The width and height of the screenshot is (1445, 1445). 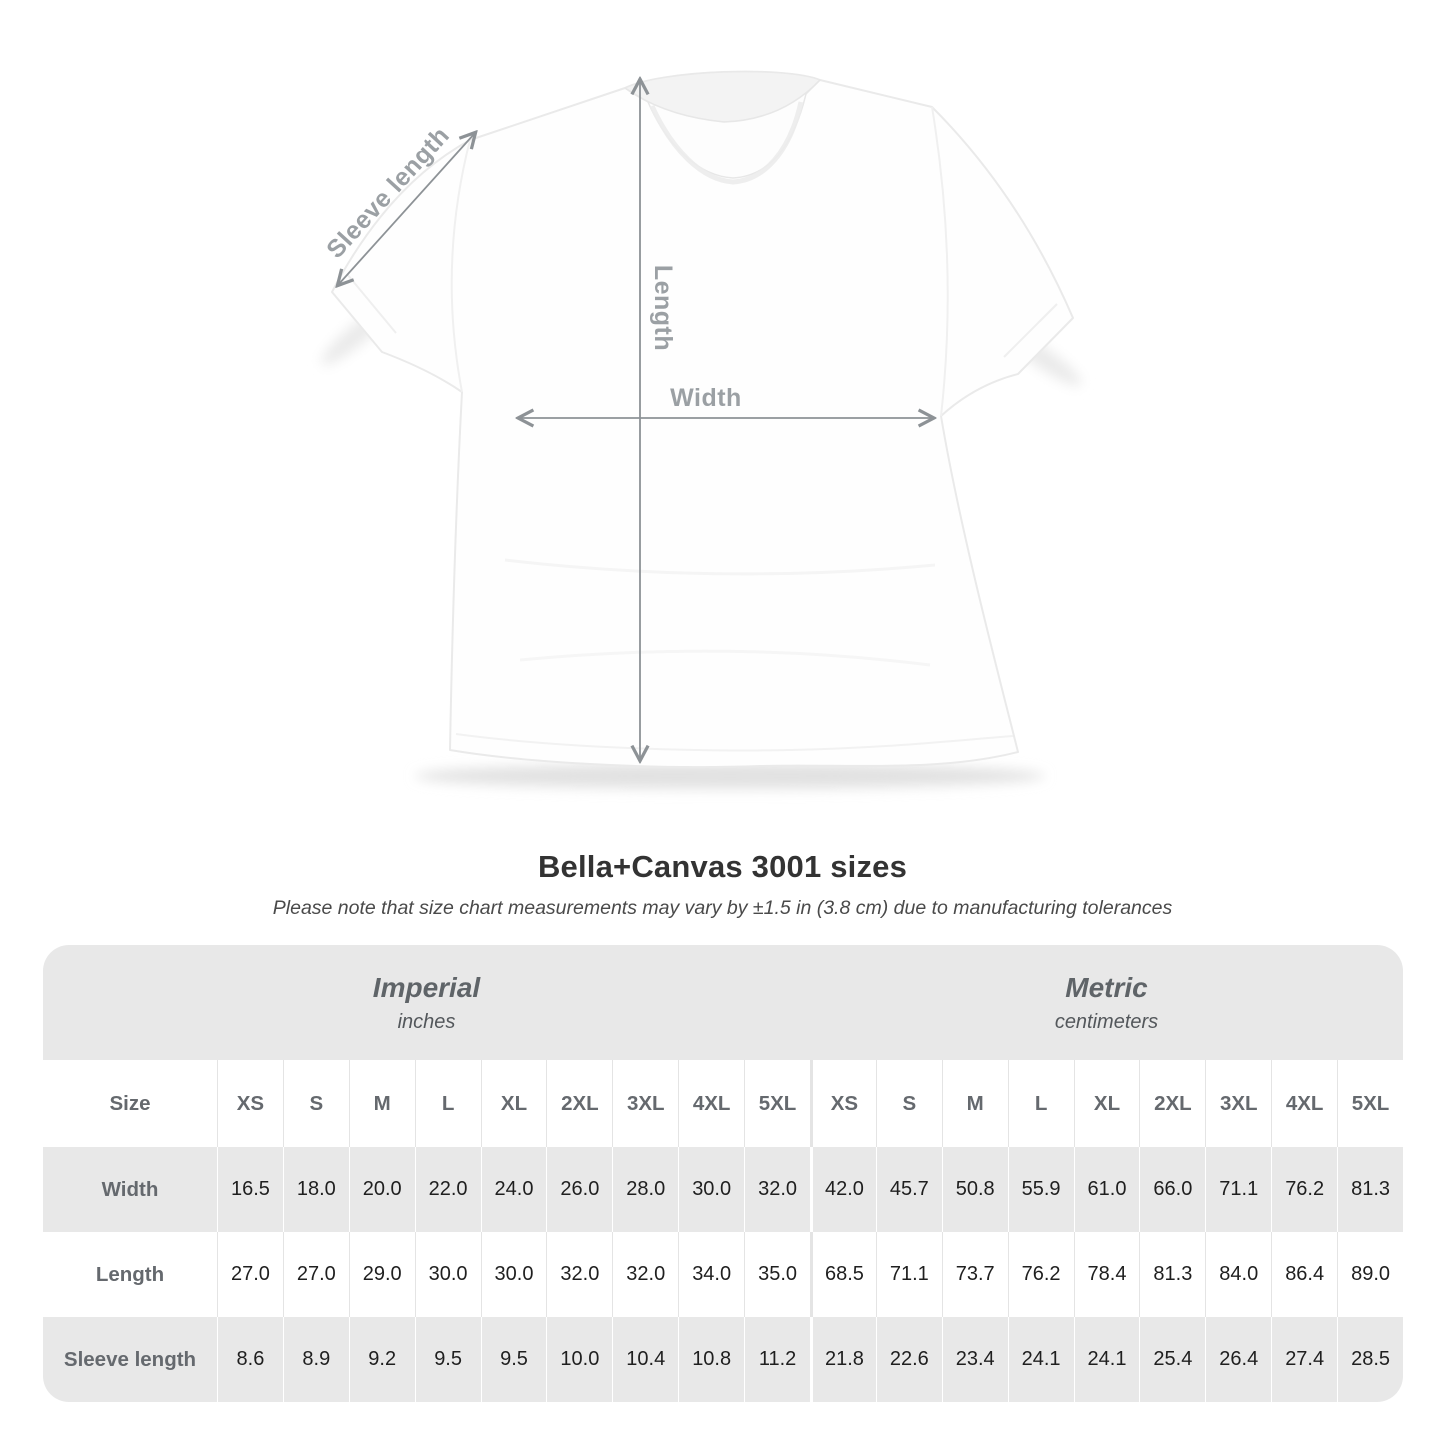 What do you see at coordinates (711, 1189) in the screenshot?
I see `value-width-imperial-4xl: 30.0` at bounding box center [711, 1189].